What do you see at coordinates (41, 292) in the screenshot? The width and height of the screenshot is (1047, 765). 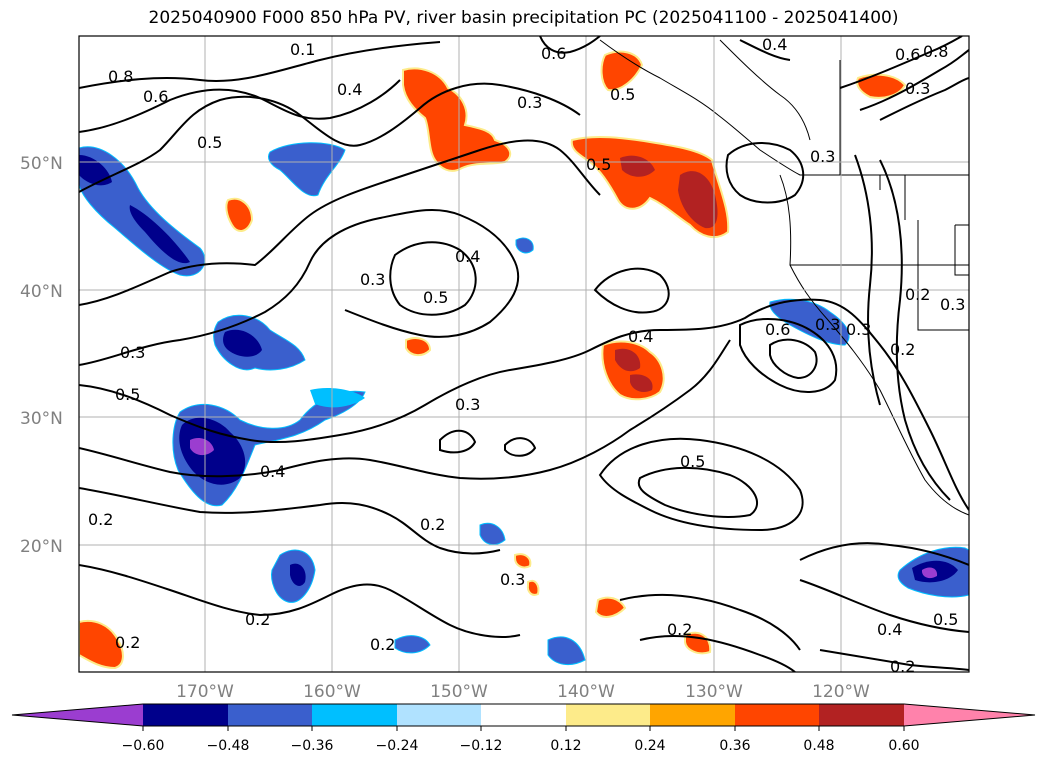 I see `lat-label: 40°N` at bounding box center [41, 292].